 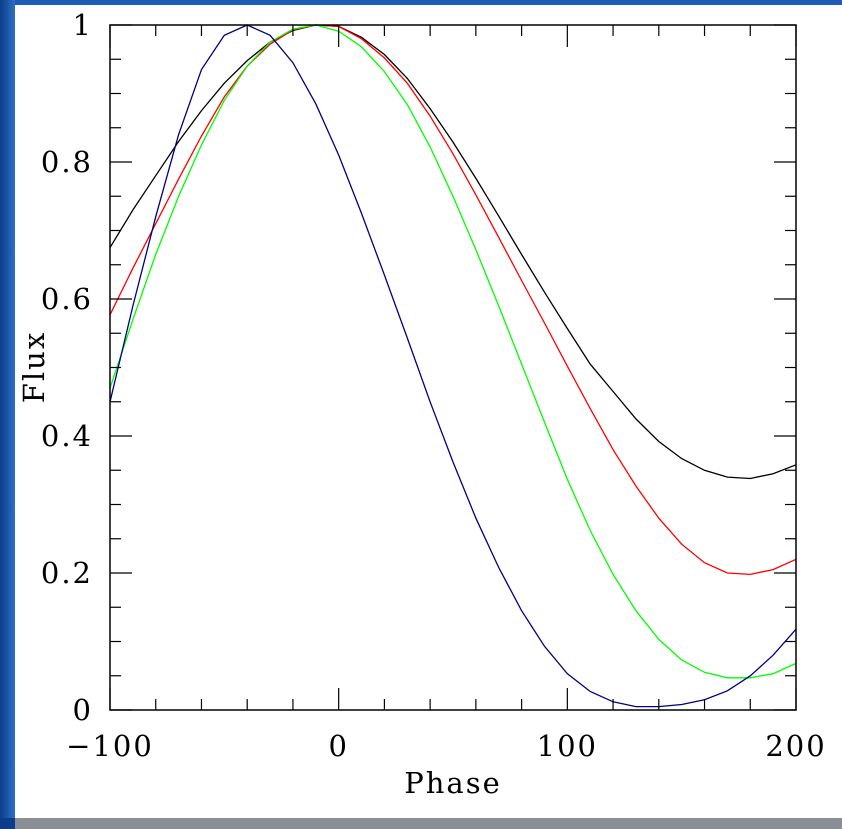 I want to click on y-tick-label: 0.8, so click(x=67, y=162).